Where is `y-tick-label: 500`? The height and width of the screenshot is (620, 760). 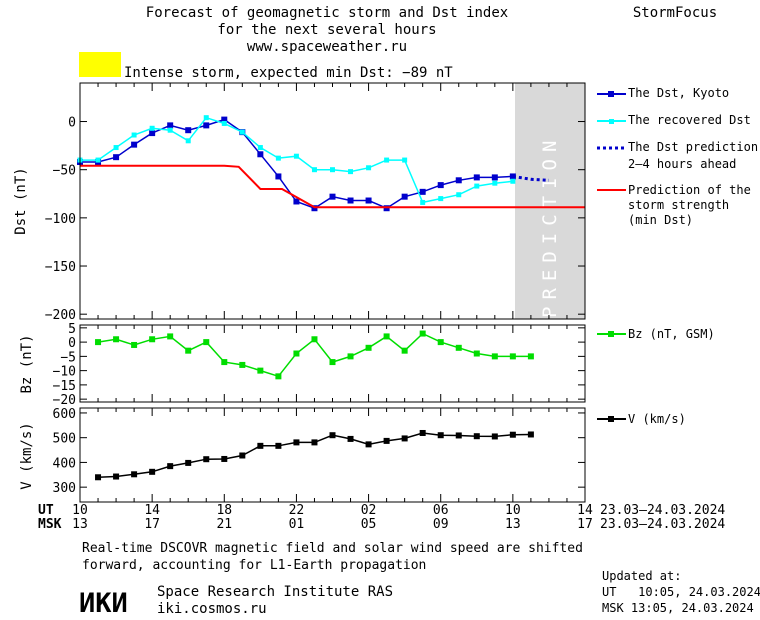 y-tick-label: 500 is located at coordinates (64, 439).